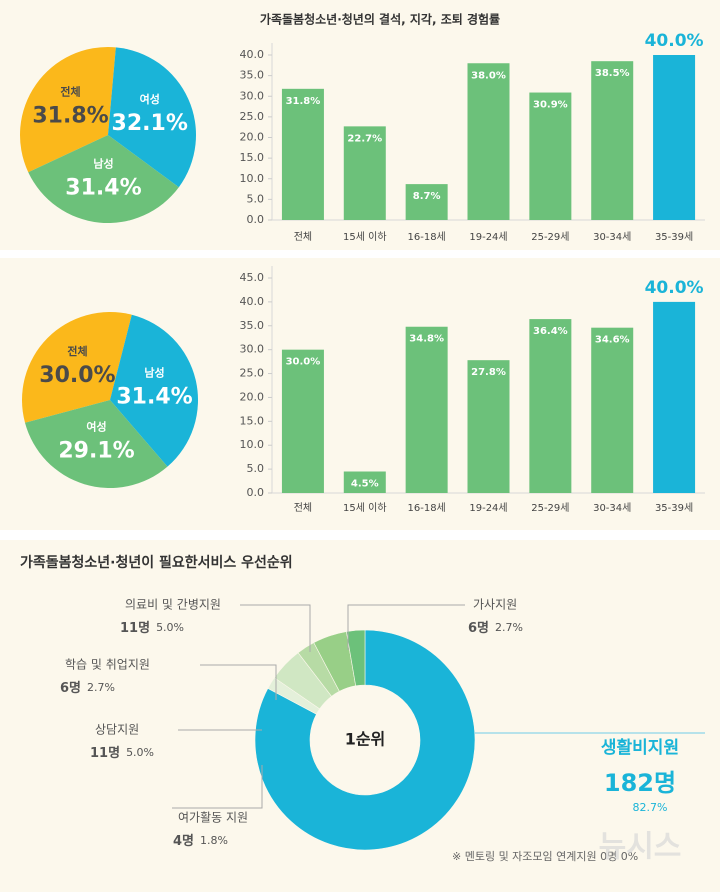 The image size is (720, 892). Describe the element at coordinates (356, 658) in the screenshot. I see `donut-segment` at that location.